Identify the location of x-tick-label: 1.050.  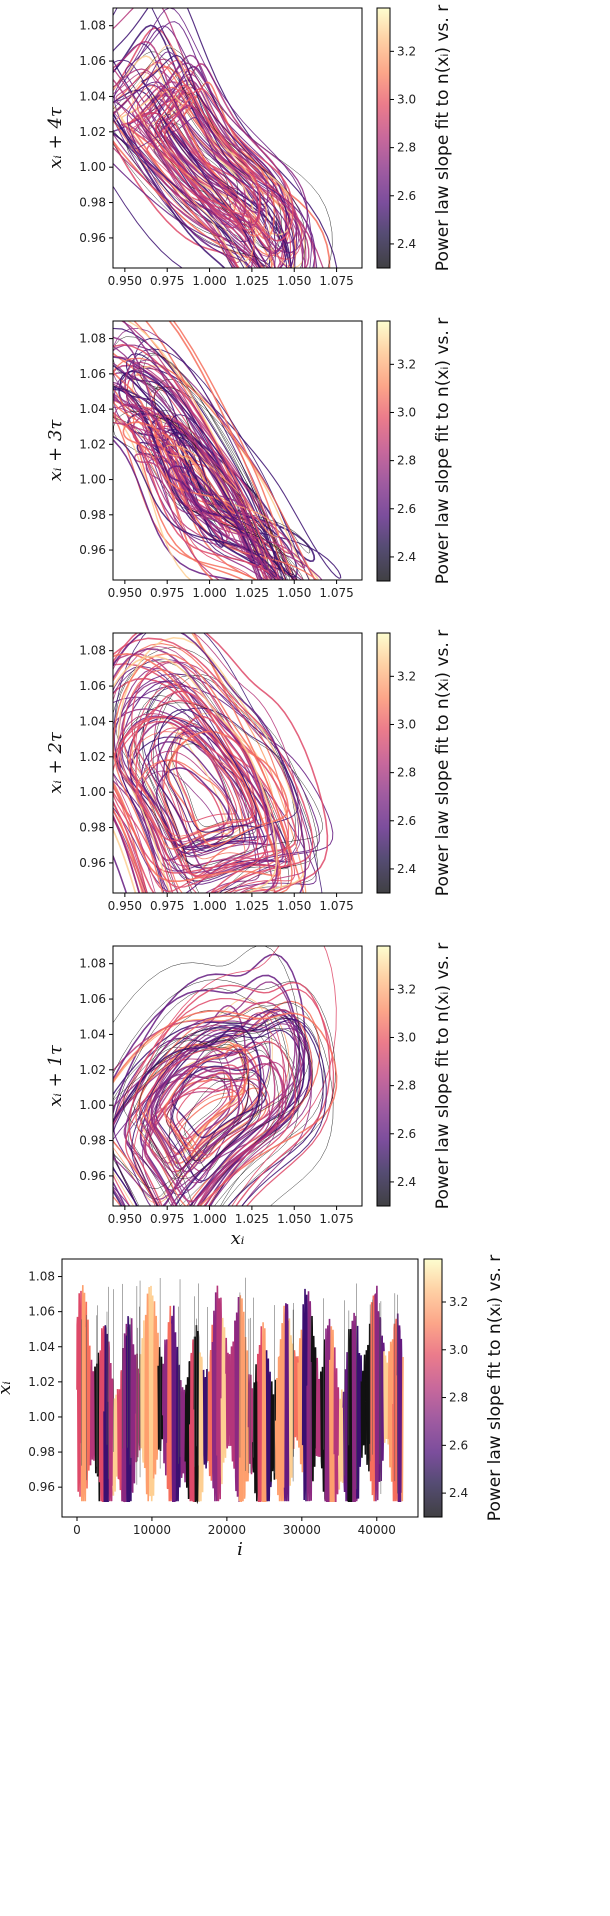
(294, 906).